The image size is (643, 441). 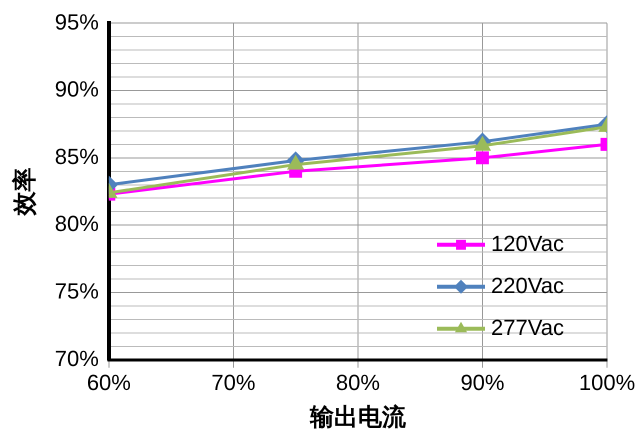 What do you see at coordinates (358, 383) in the screenshot?
I see `x-tick-label: 80%` at bounding box center [358, 383].